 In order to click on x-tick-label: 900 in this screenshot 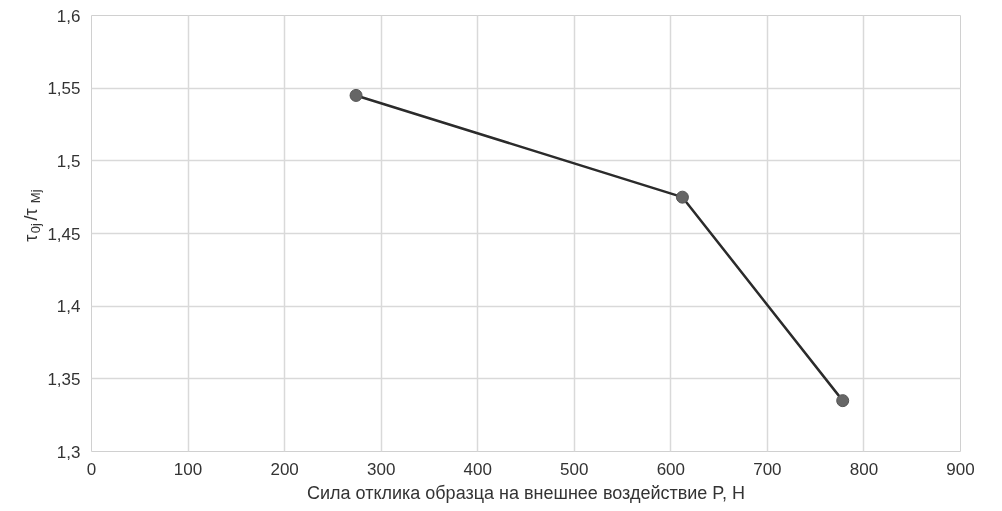, I will do `click(960, 469)`.